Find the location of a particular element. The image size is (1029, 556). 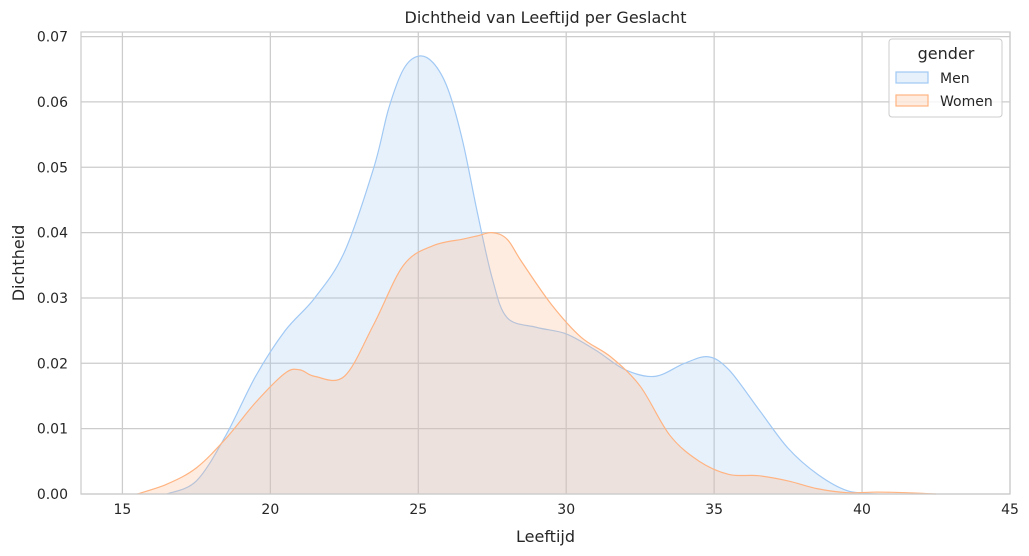

x-axis-ticks: 15 20 25 30 35 40 45 is located at coordinates (566, 510).